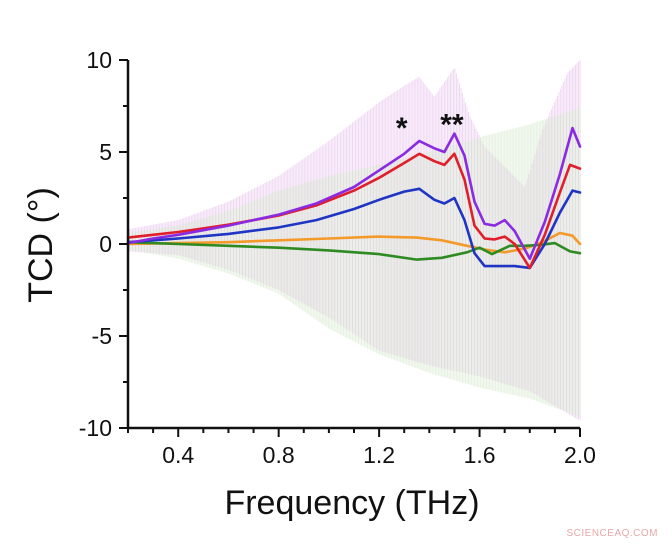  Describe the element at coordinates (41, 245) in the screenshot. I see `y-axis-title: TCD (°)` at that location.